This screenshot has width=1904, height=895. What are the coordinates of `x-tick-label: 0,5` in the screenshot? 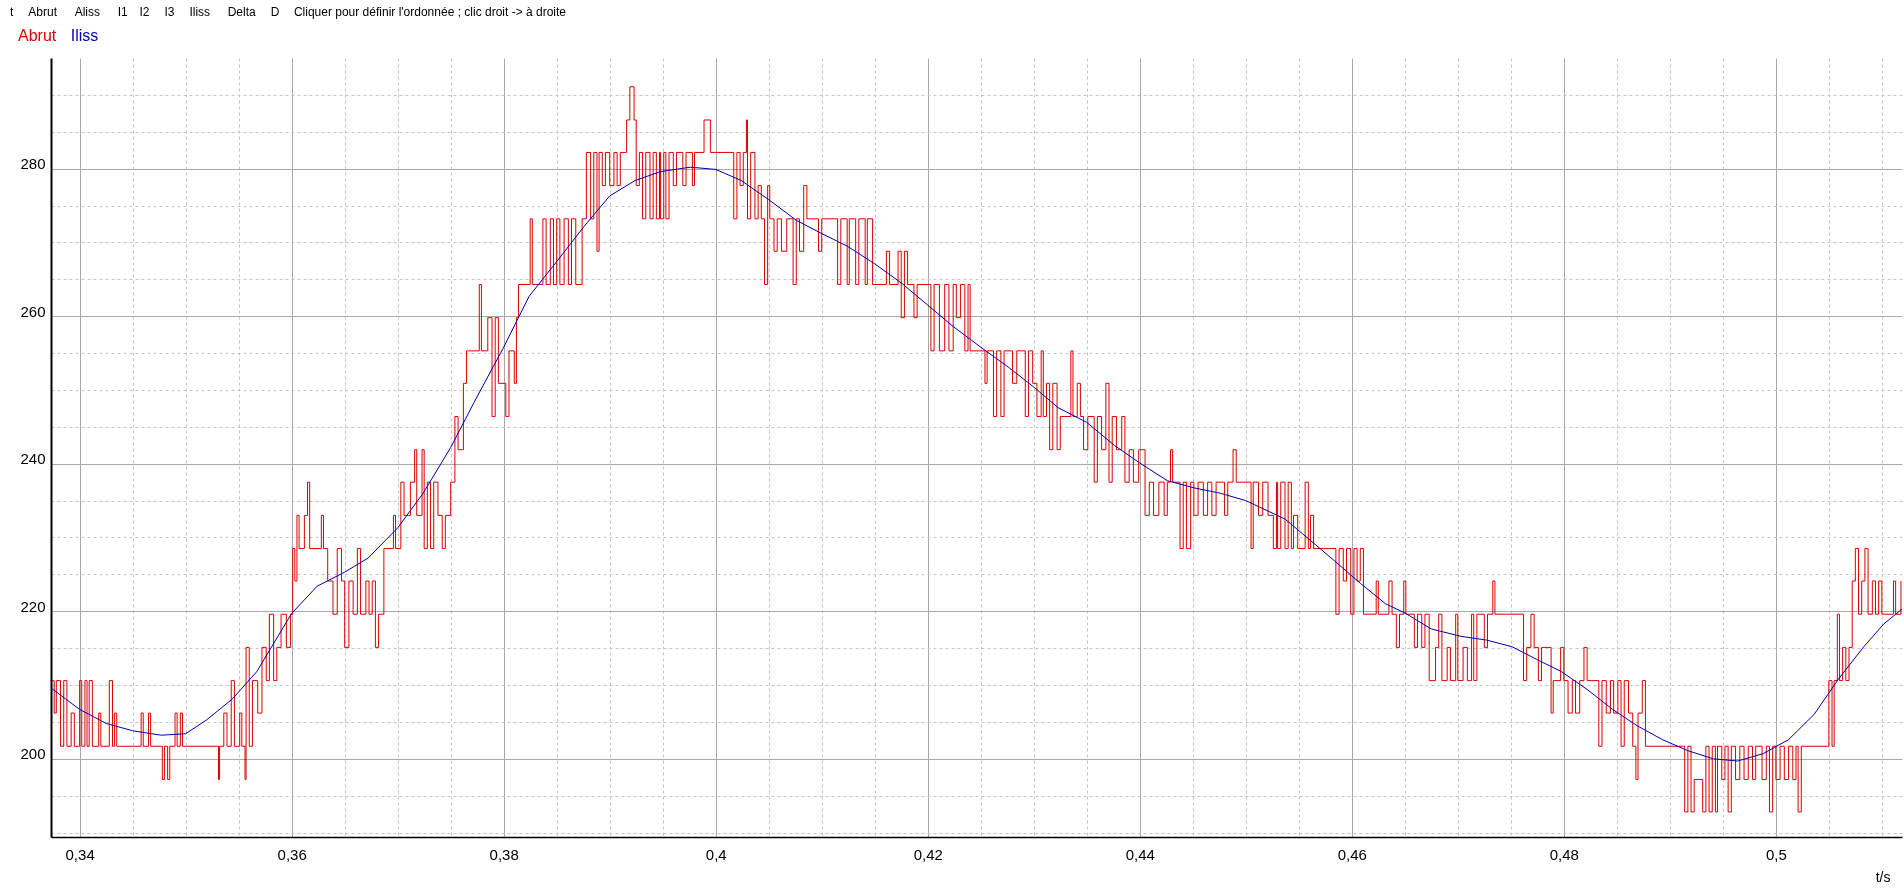 It's located at (1776, 854).